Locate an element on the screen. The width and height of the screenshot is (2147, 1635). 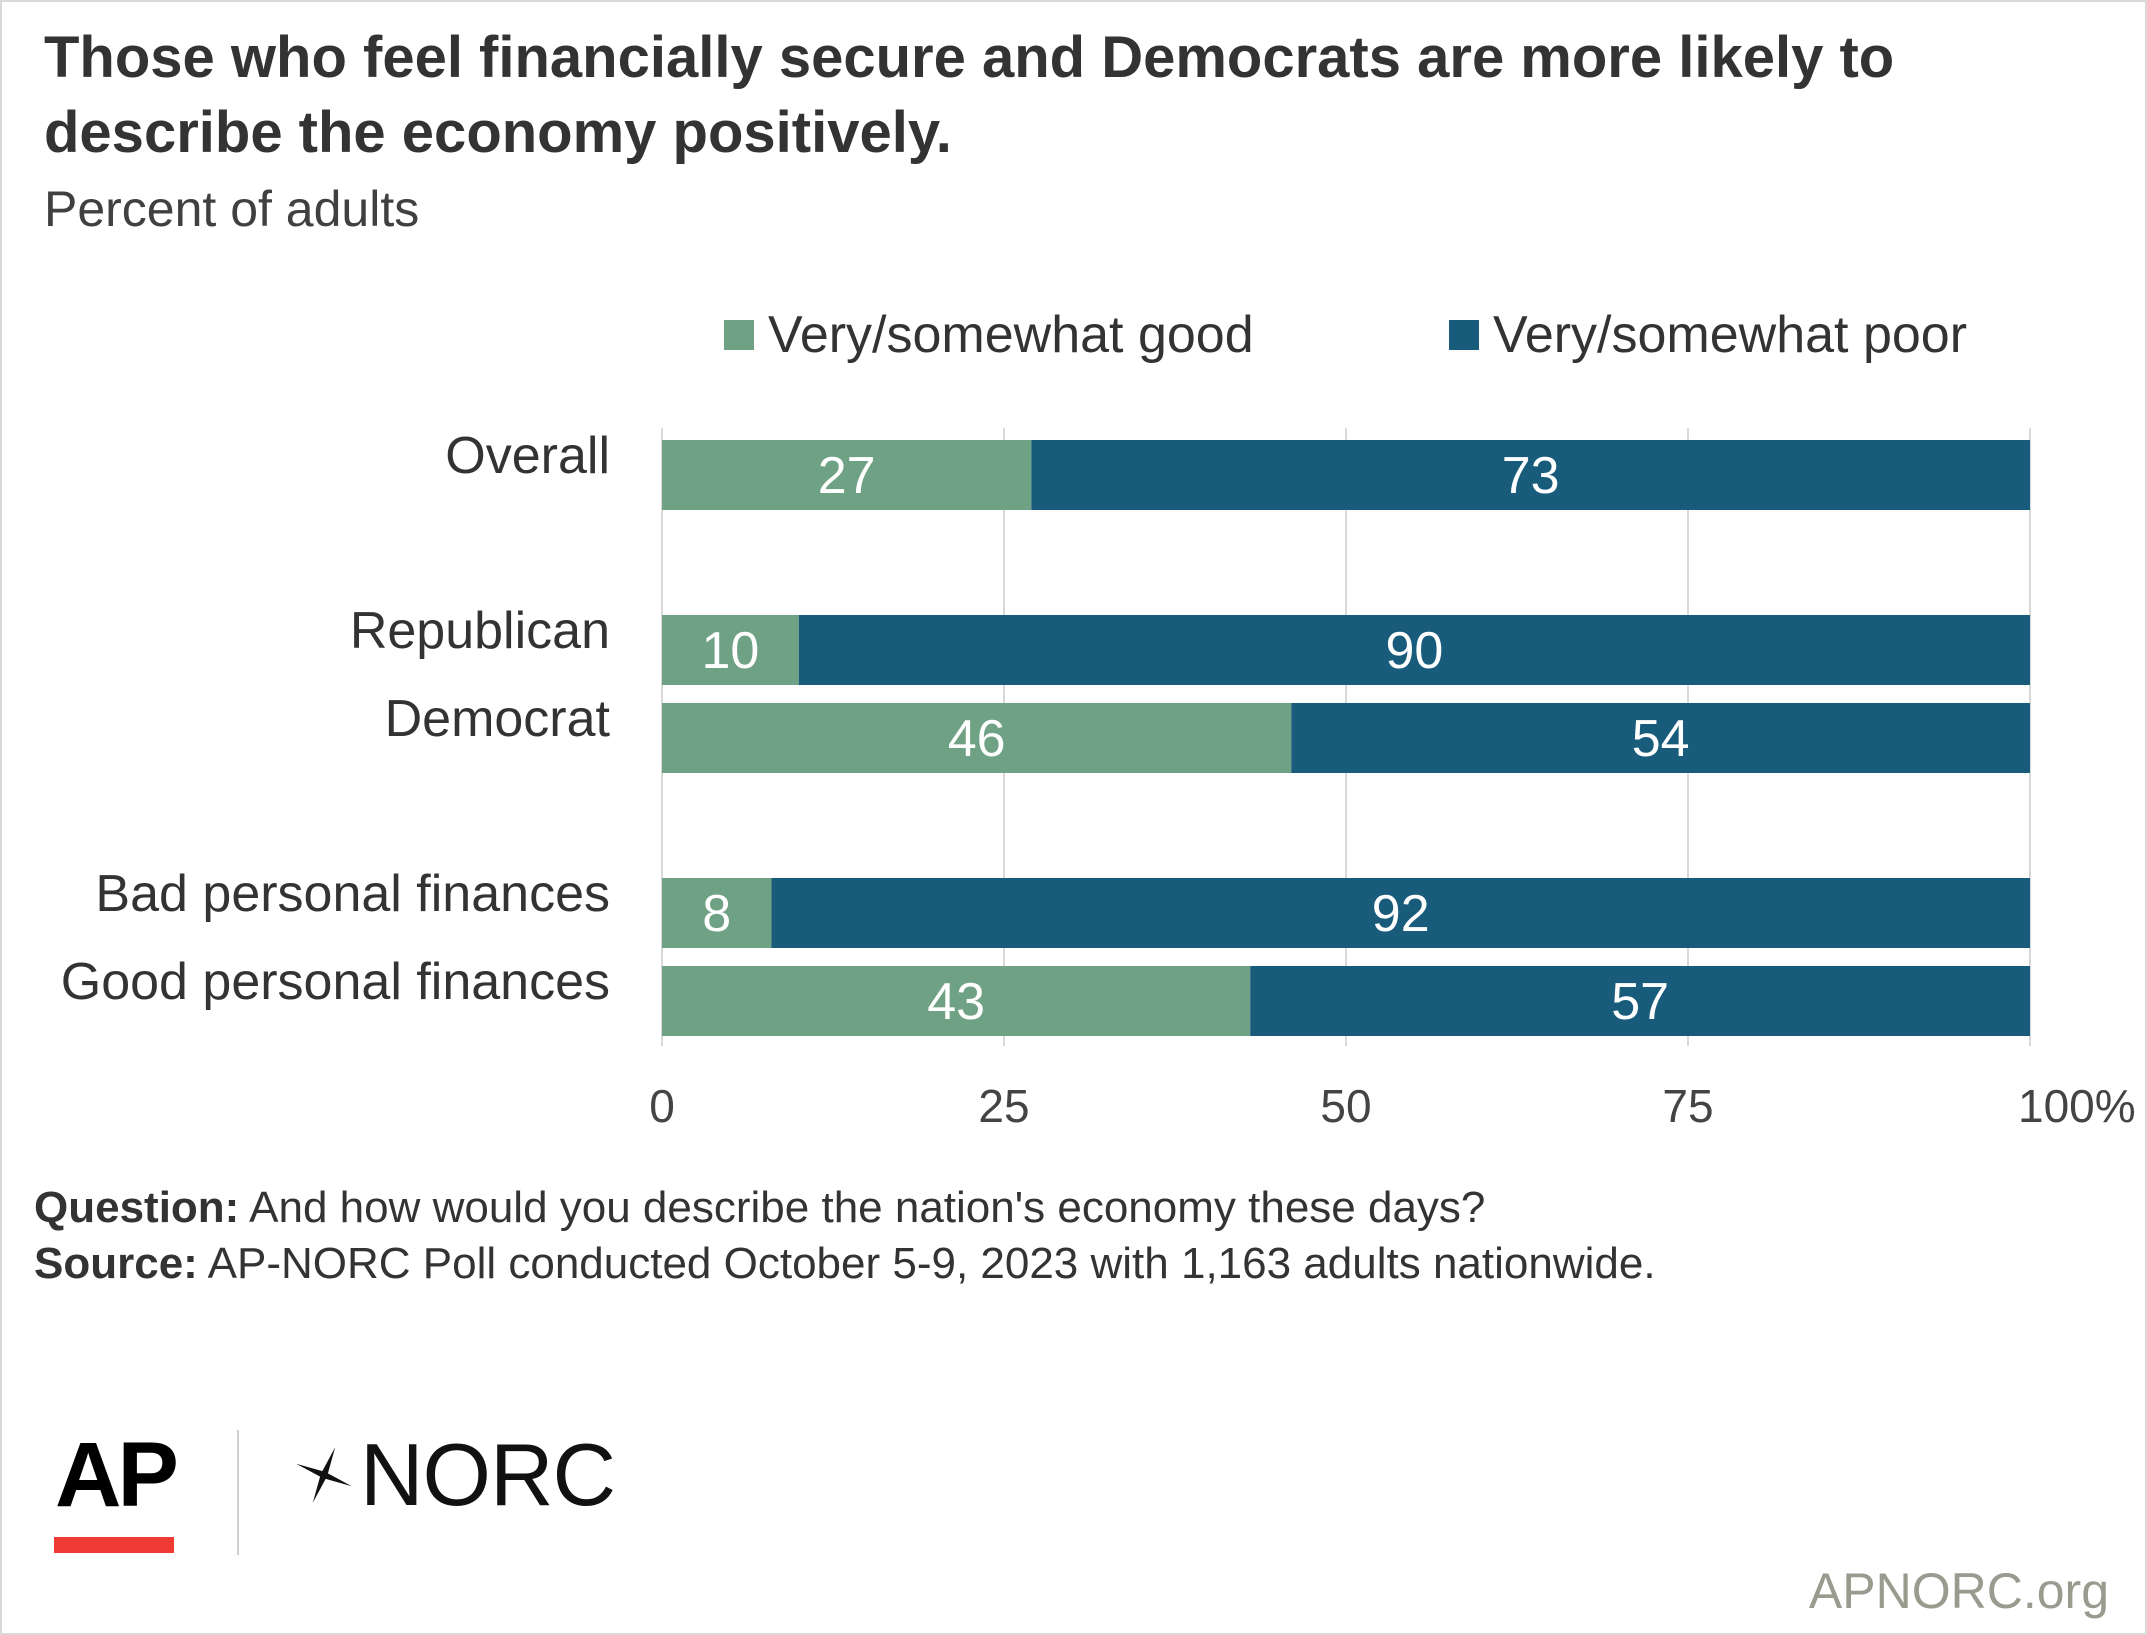
data-label: 92 is located at coordinates (1401, 914).